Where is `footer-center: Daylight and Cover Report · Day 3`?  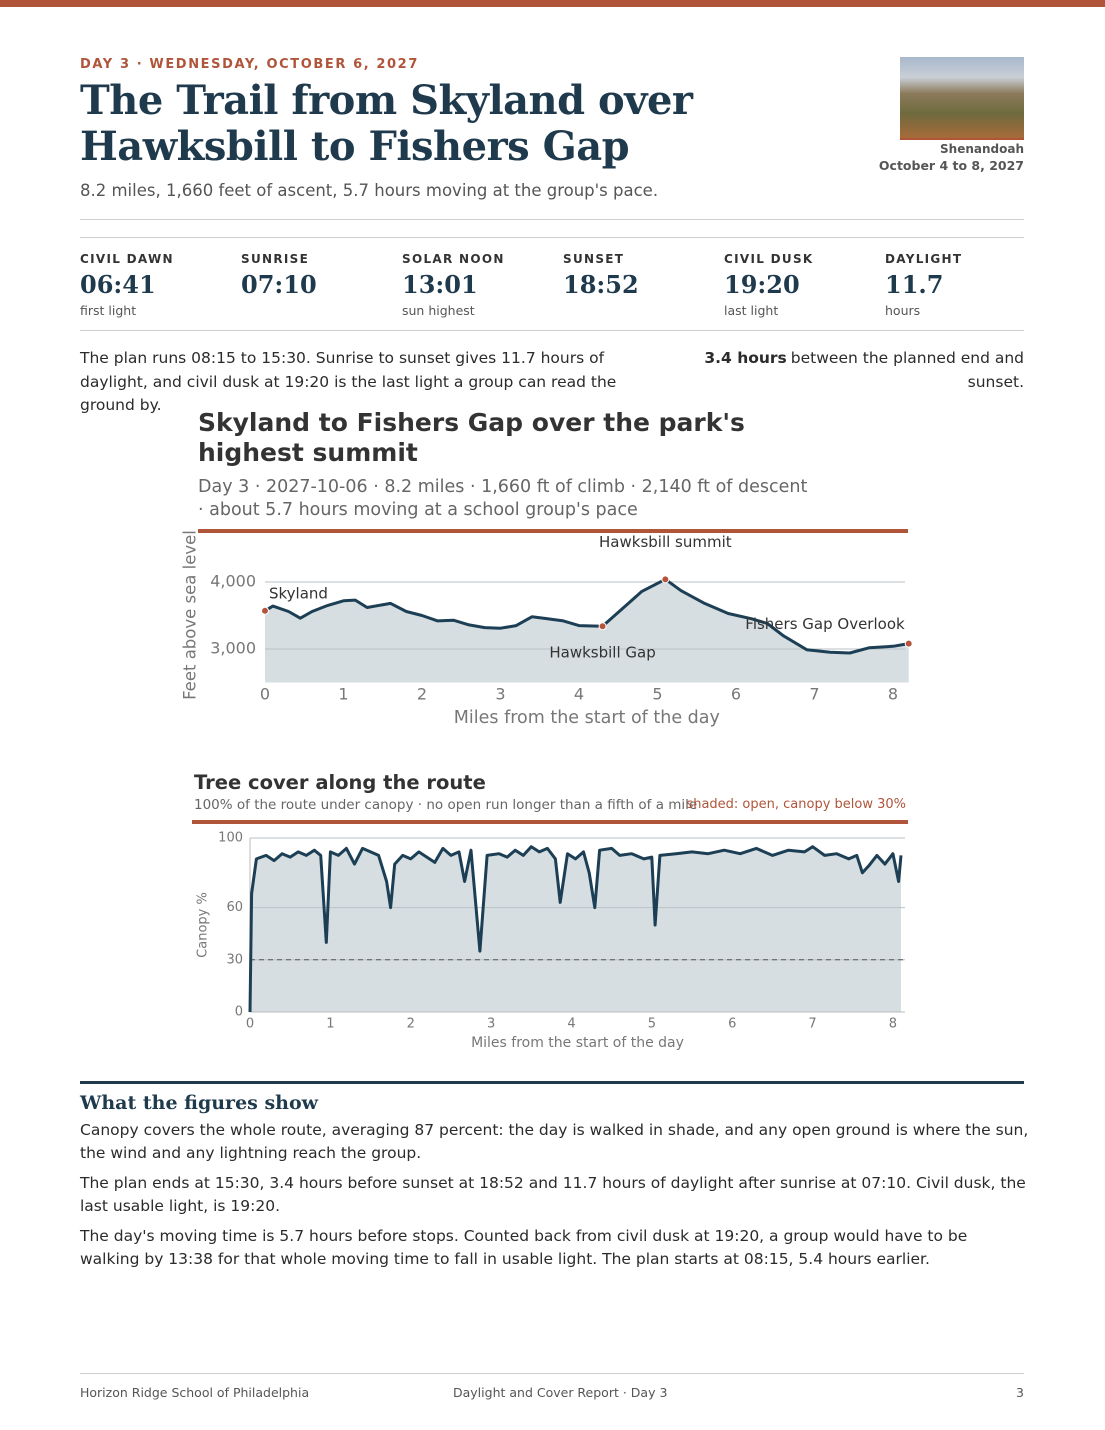
footer-center: Daylight and Cover Report · Day 3 is located at coordinates (560, 1392).